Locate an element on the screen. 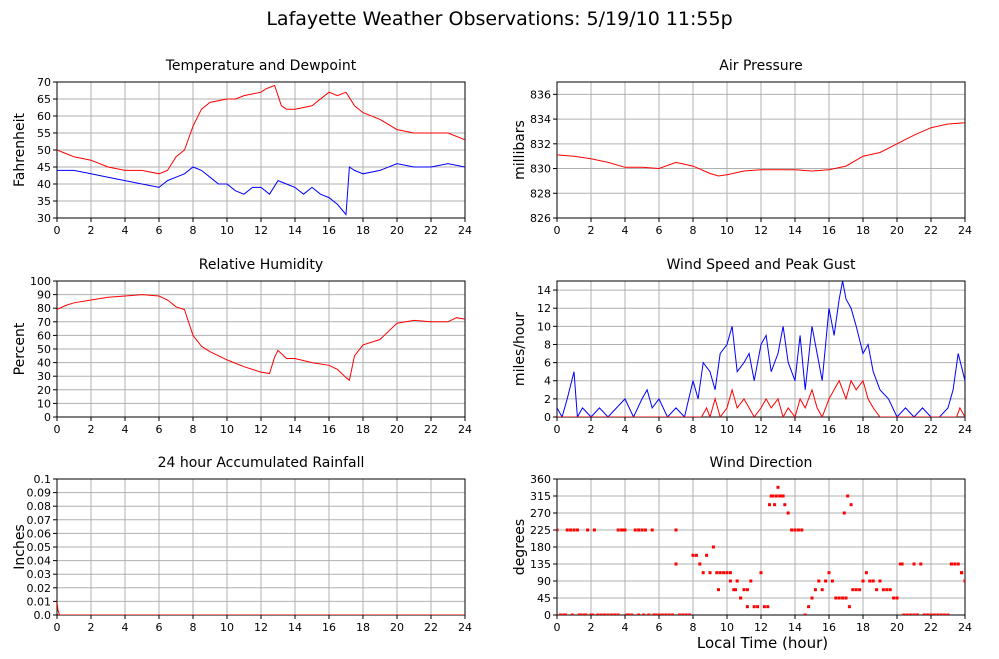 The width and height of the screenshot is (999, 659). y-tick-label: 100 is located at coordinates (40, 281).